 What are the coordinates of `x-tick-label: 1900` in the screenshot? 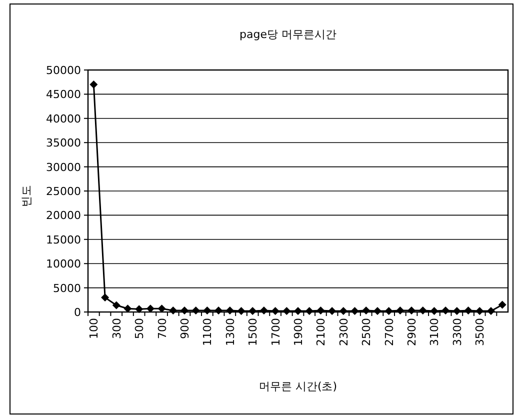 It's located at (298, 332).